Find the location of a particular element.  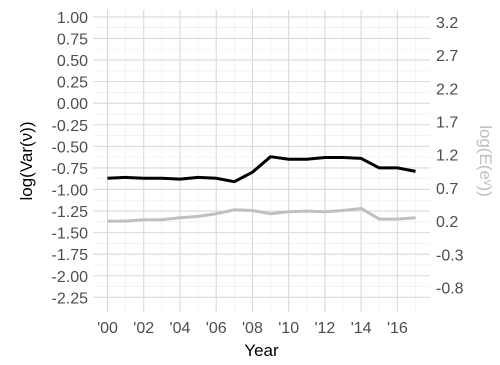

x-axis-tick-label: '02 is located at coordinates (143, 328).